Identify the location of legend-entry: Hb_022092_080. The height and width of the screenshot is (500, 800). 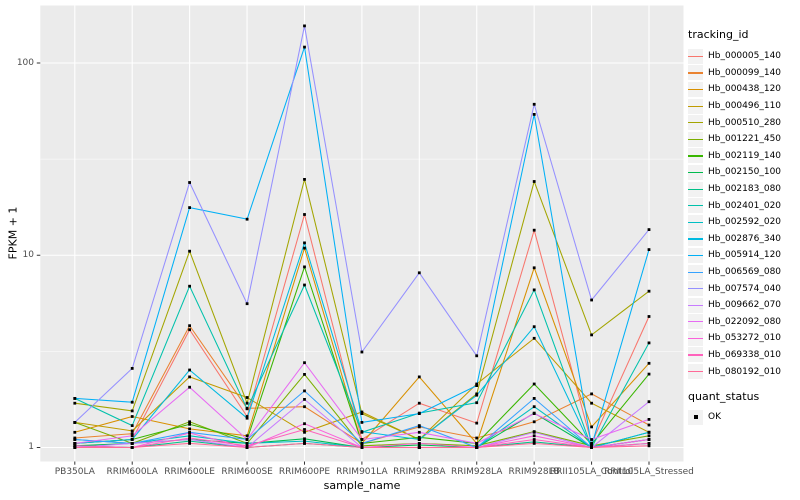
(744, 322).